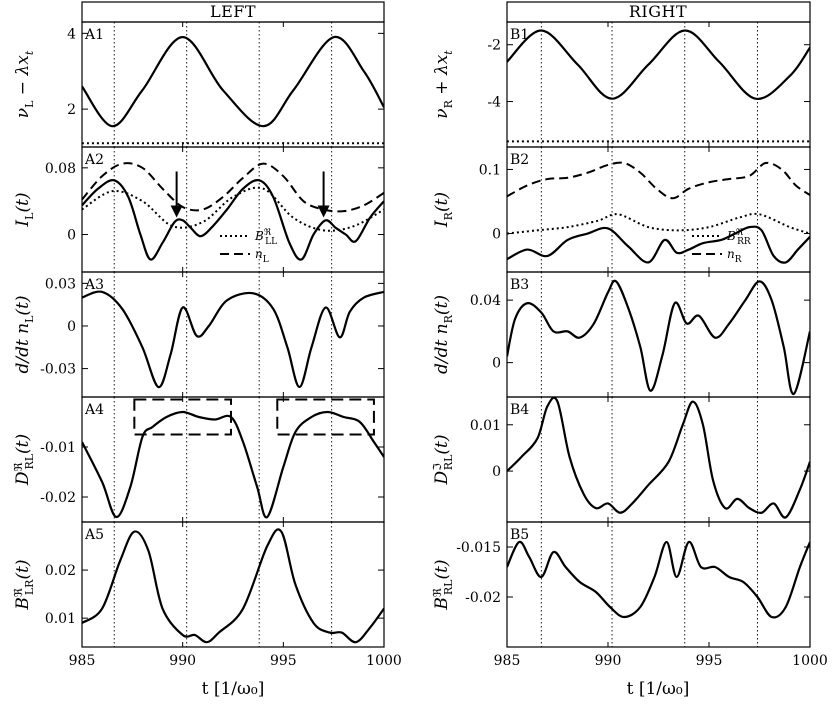 The image size is (832, 704). What do you see at coordinates (60, 284) in the screenshot?
I see `ytick-label: 0.03` at bounding box center [60, 284].